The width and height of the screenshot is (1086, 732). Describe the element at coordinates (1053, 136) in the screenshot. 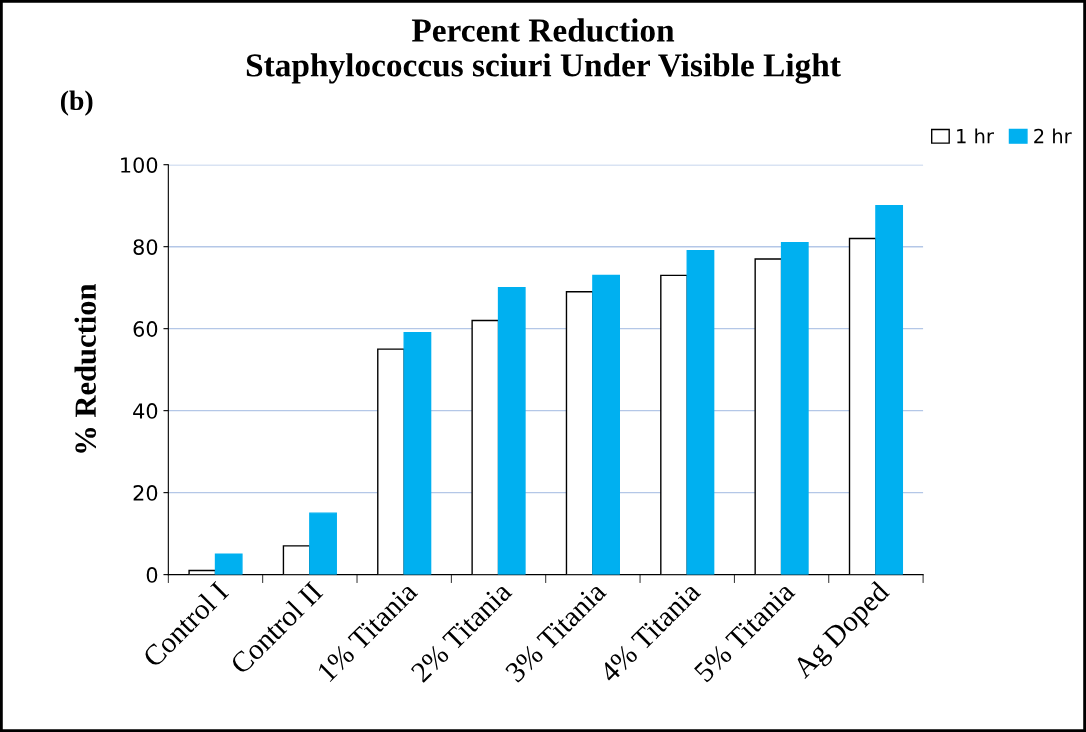

I see `legend-label: 2 hr` at that location.